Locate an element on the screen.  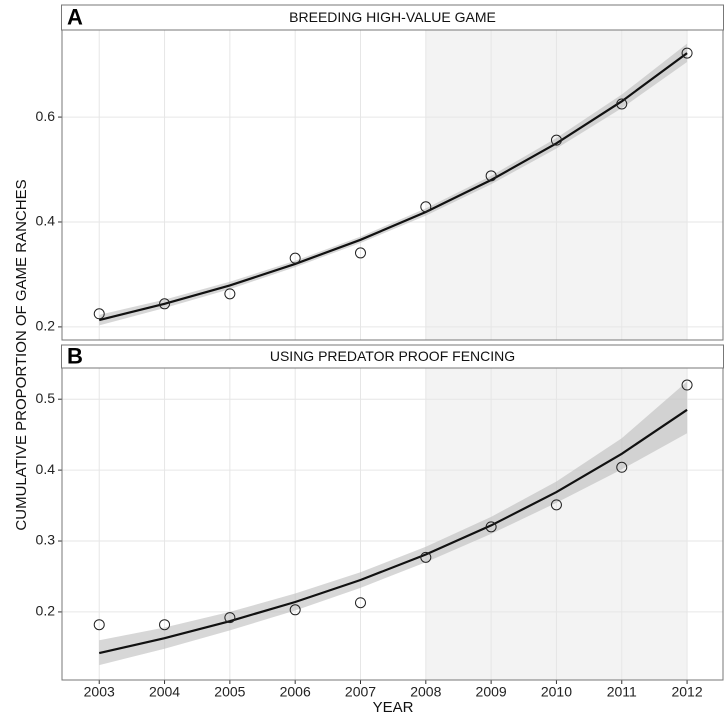
x-tick-label: 2011 is located at coordinates (622, 692).